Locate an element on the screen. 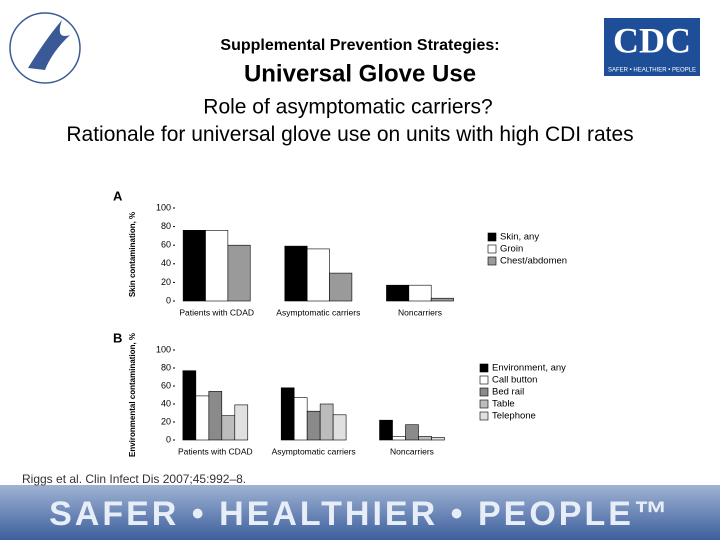  legend-label: Skin, any is located at coordinates (519, 237).